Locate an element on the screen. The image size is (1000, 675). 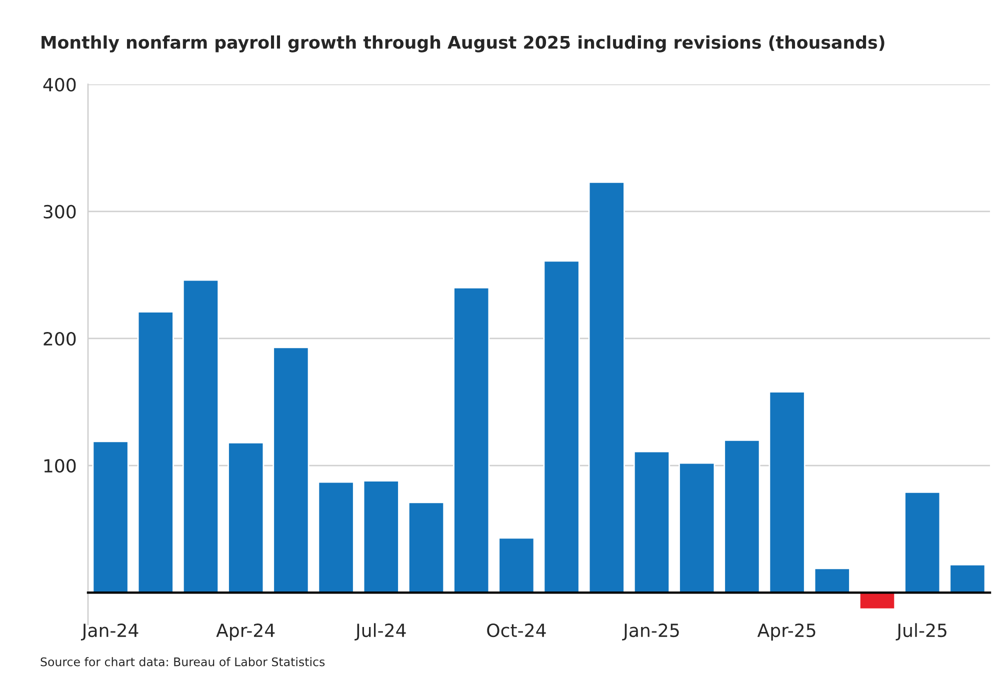
x-tick-label: Jul-24 is located at coordinates (380, 631).